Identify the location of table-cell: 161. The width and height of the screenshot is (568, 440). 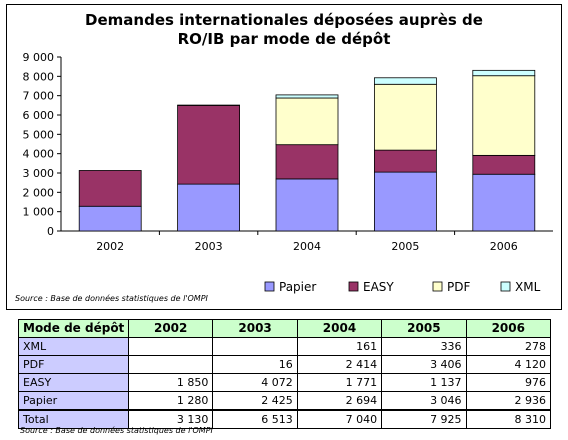
(339, 347).